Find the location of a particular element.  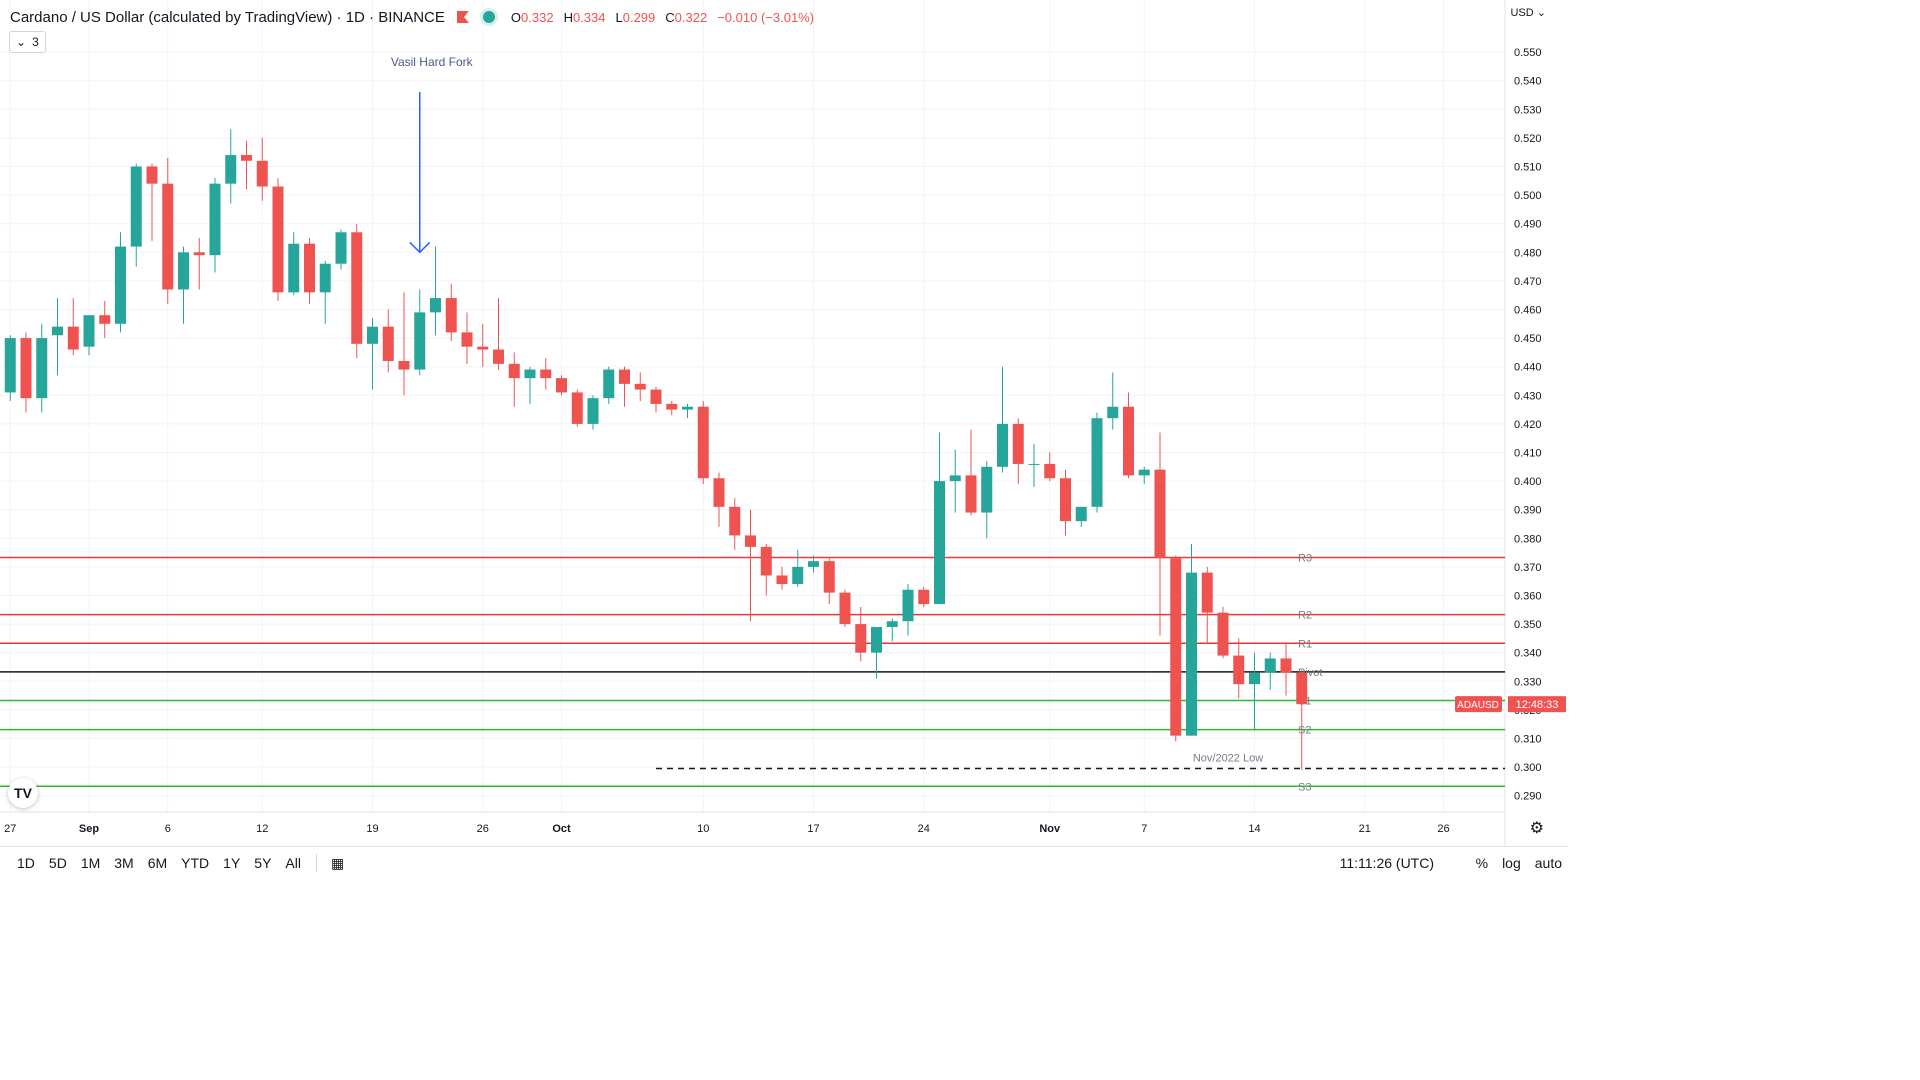

timeframe-1y: 1Y is located at coordinates (232, 863).